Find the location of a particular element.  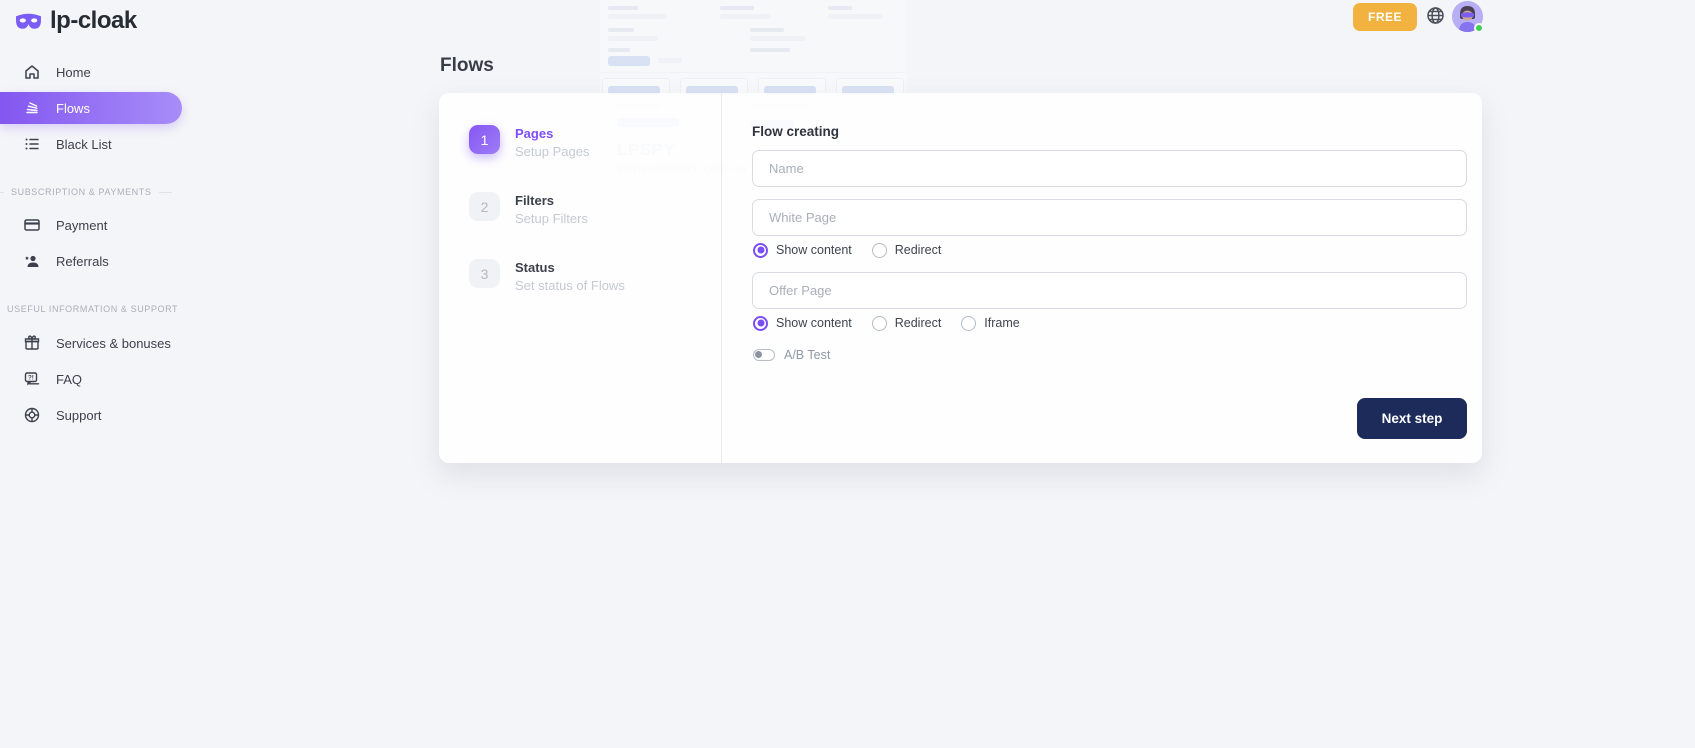

ab-test-label: A/B Test is located at coordinates (807, 354).